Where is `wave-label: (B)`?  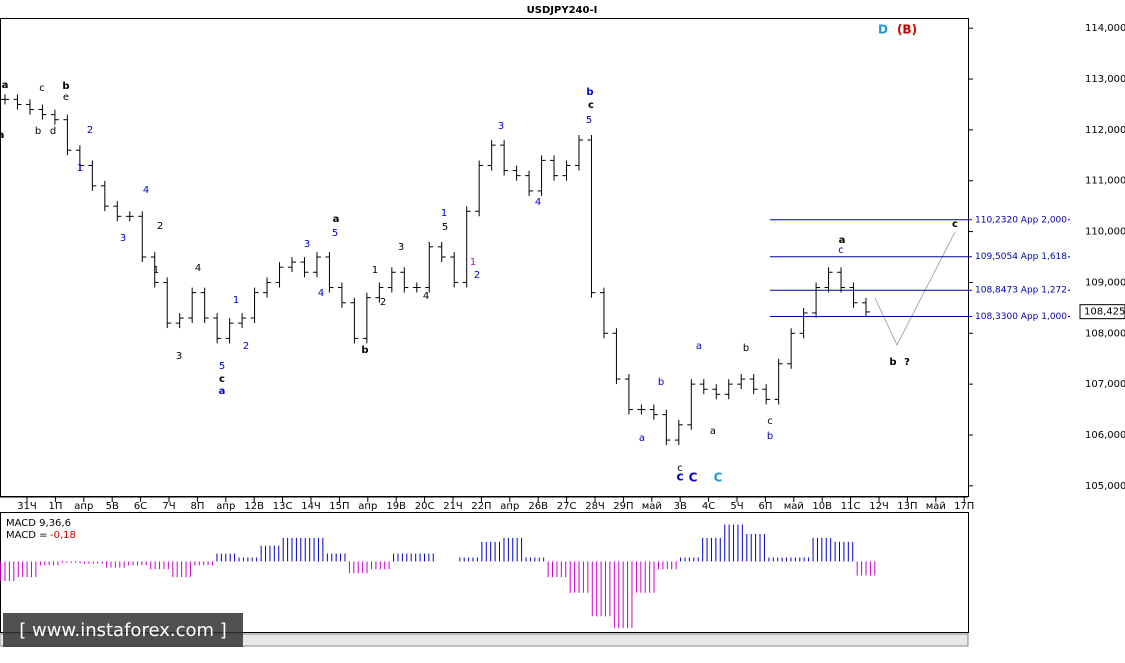
wave-label: (B) is located at coordinates (907, 30).